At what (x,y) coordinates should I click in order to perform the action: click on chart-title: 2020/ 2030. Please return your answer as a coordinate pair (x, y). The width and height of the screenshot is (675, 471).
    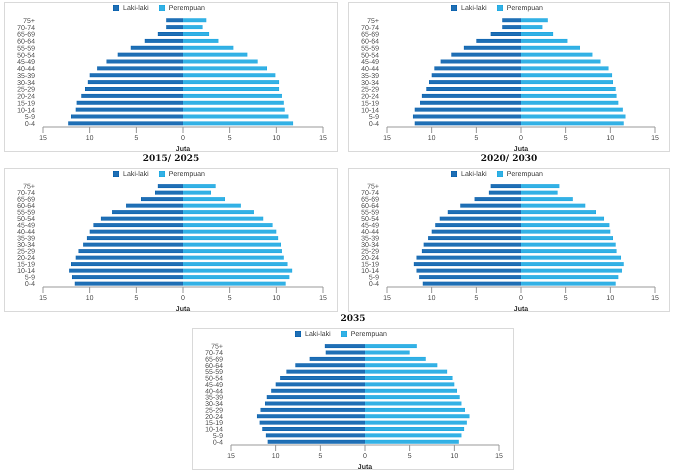
    Looking at the image, I should click on (509, 160).